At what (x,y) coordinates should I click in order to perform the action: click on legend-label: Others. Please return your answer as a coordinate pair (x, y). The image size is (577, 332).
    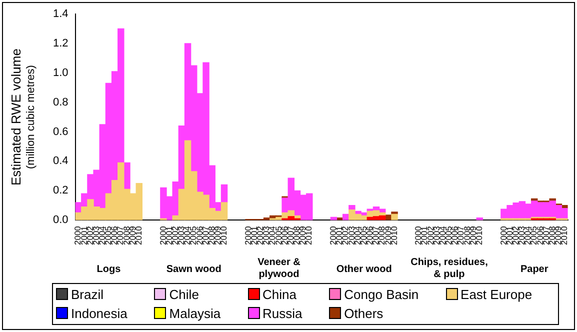
    Looking at the image, I should click on (363, 314).